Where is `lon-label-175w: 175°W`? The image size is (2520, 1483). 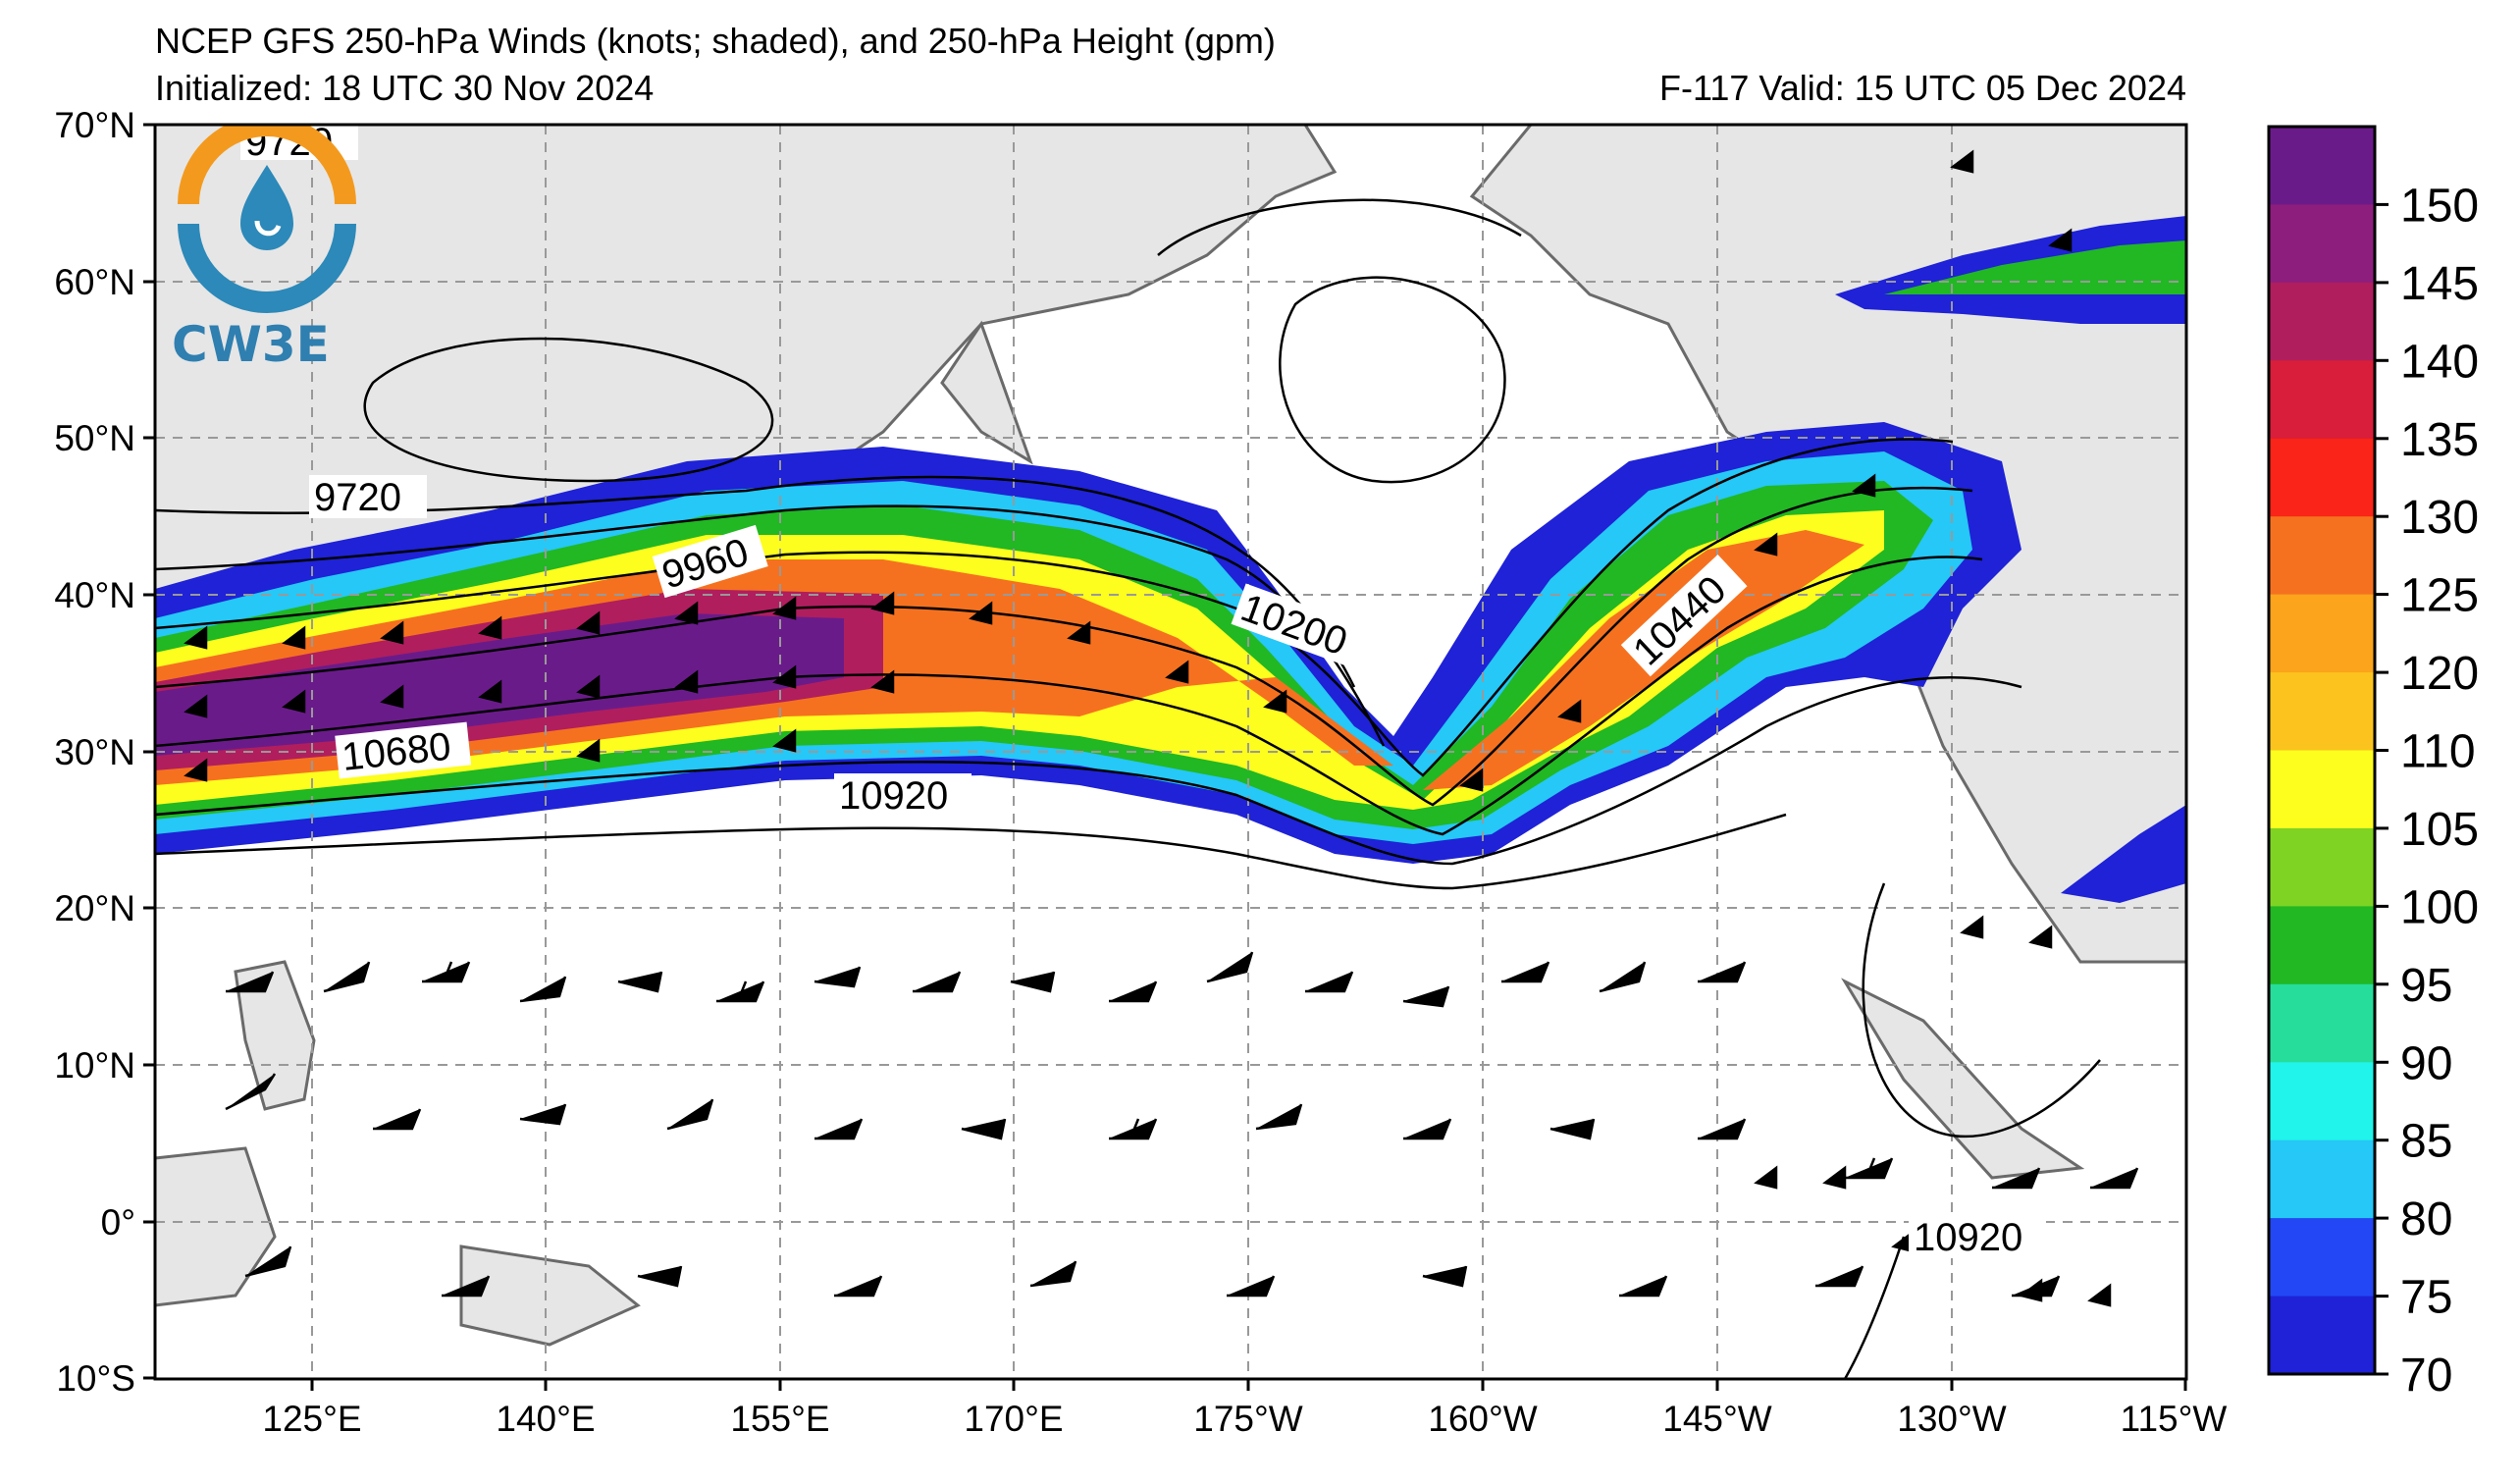 lon-label-175w: 175°W is located at coordinates (1248, 1419).